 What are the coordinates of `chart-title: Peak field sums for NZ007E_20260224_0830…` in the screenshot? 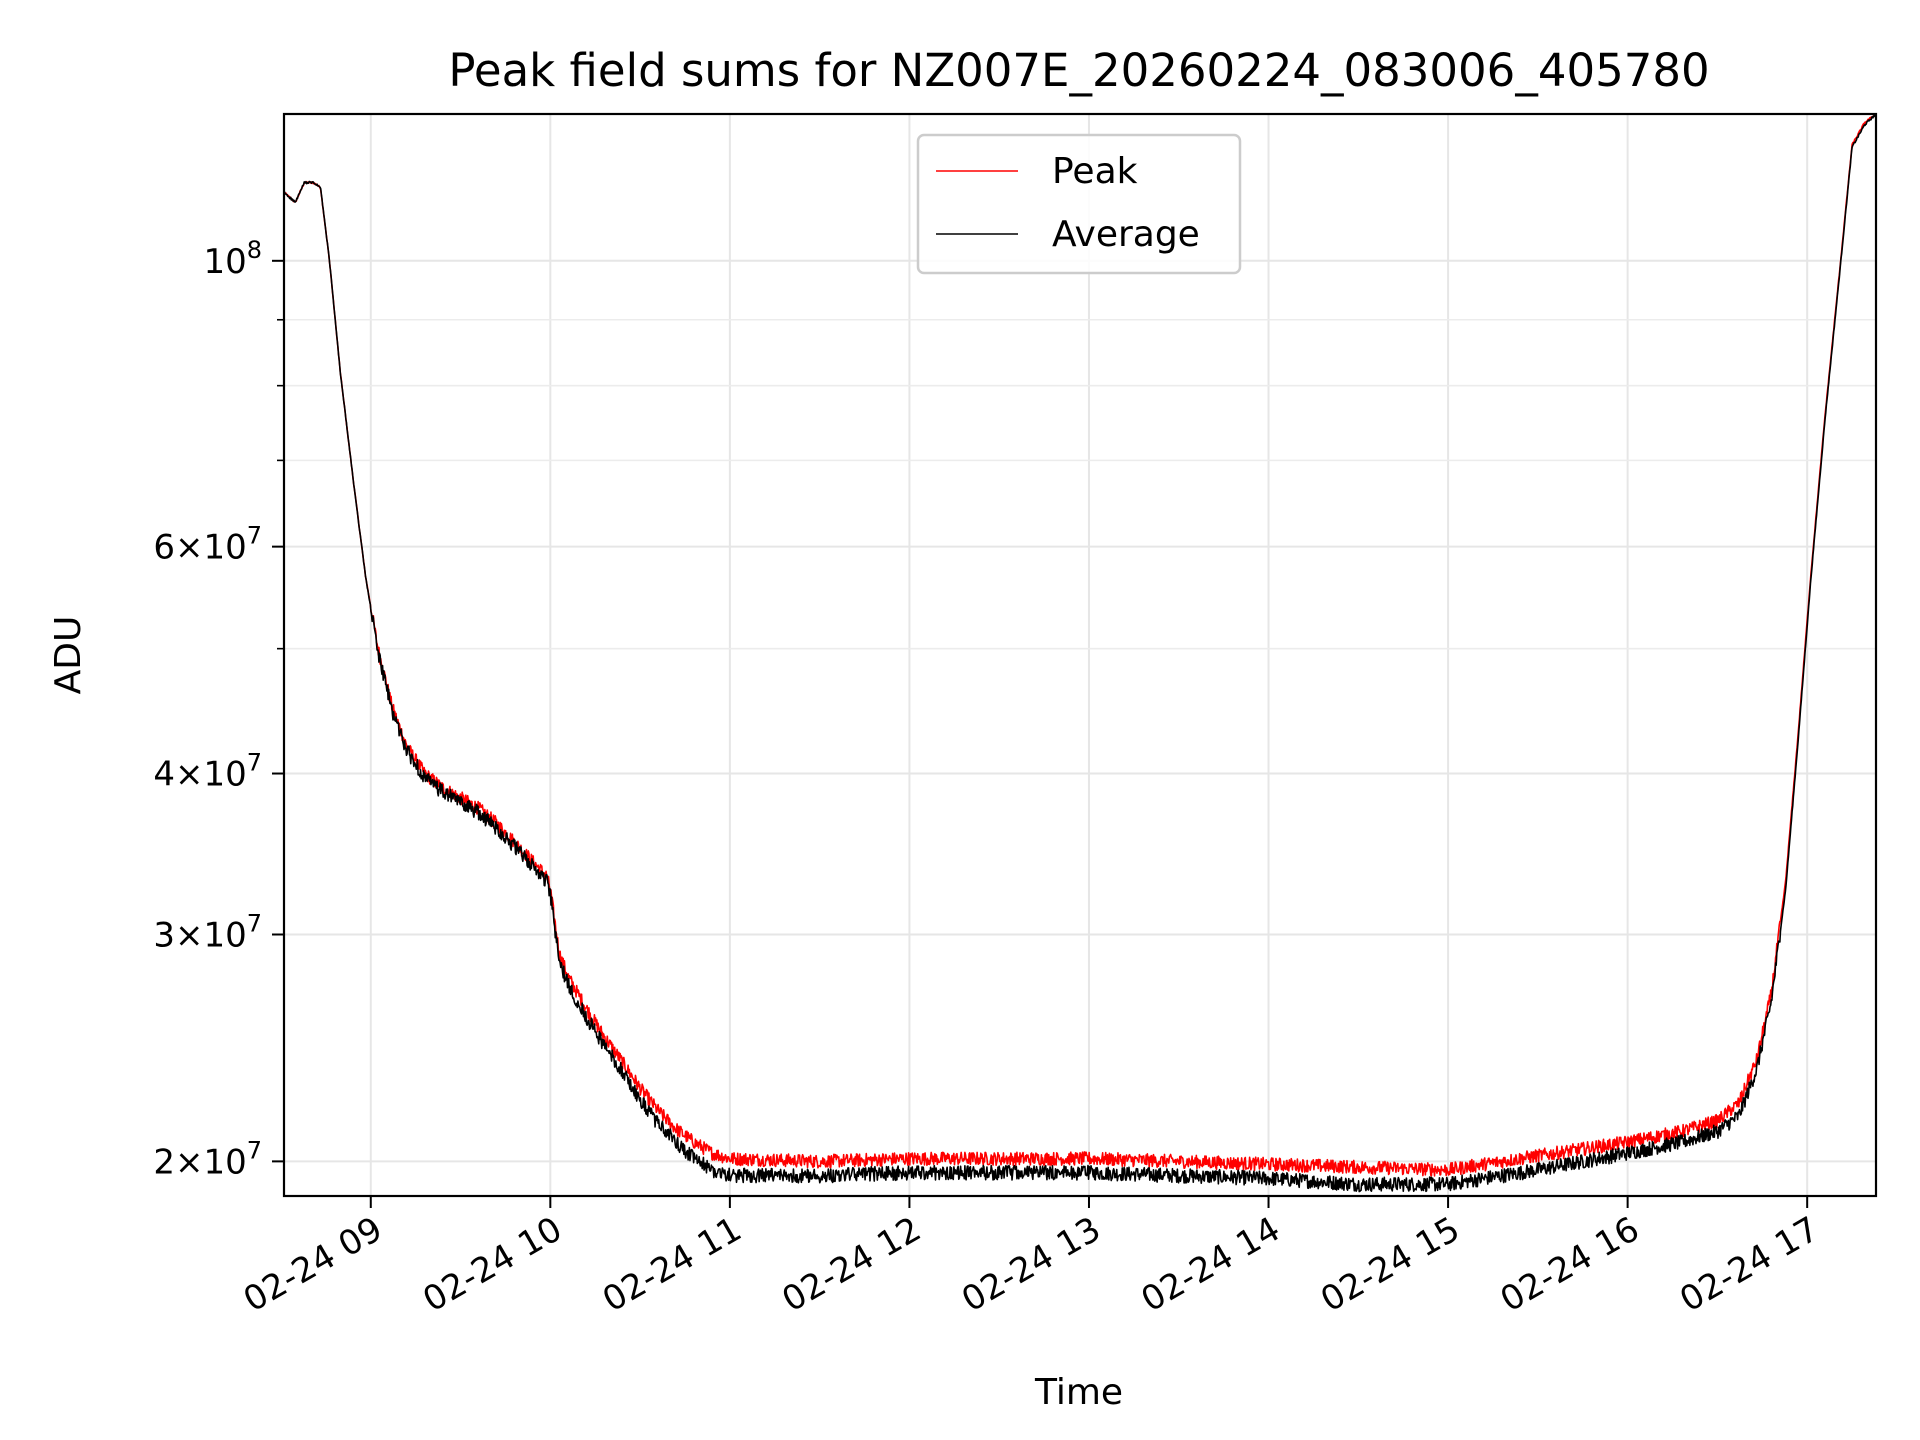 It's located at (1078, 70).